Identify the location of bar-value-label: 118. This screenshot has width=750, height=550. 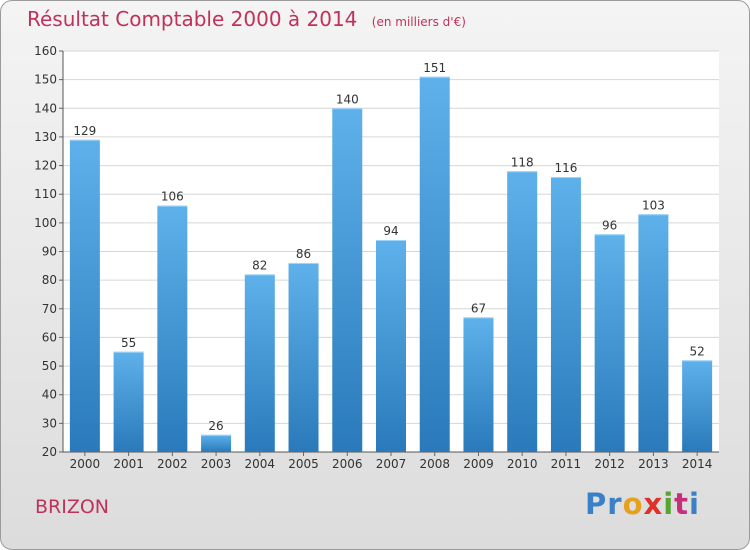
(522, 162).